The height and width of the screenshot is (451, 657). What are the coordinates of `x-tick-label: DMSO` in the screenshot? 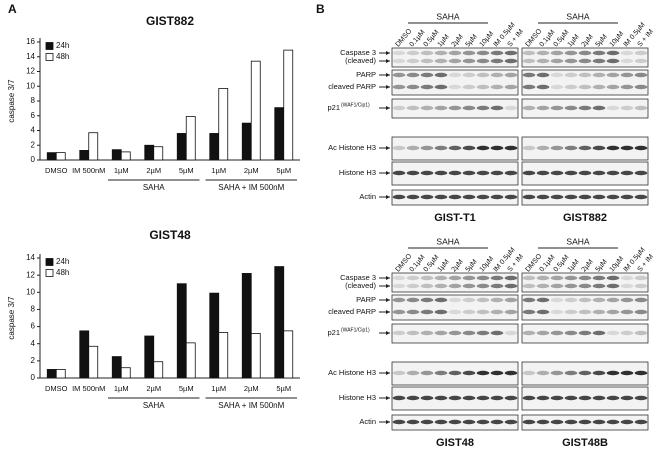 It's located at (56, 170).